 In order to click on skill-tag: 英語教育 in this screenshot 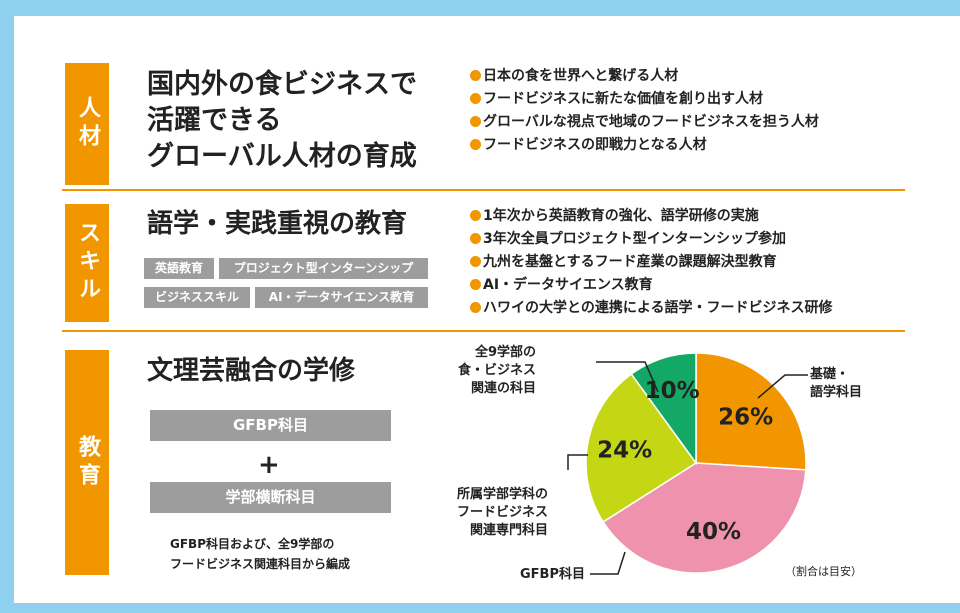, I will do `click(179, 268)`.